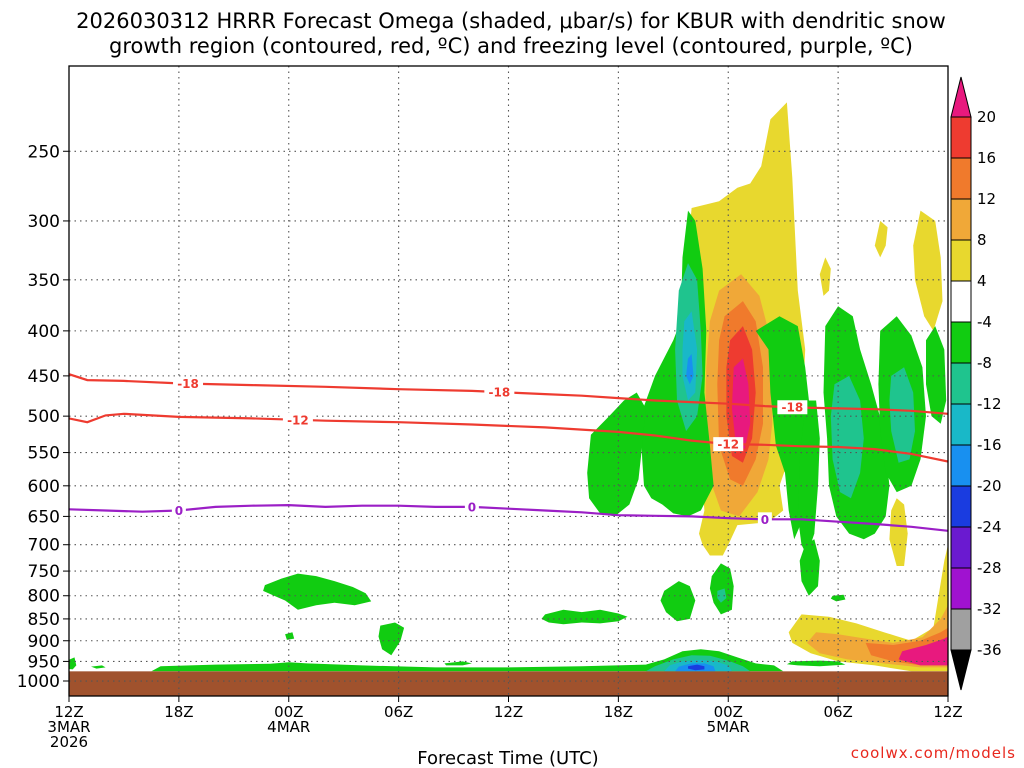 The height and width of the screenshot is (768, 1024). I want to click on y-tick-label-600: 600, so click(44, 487).